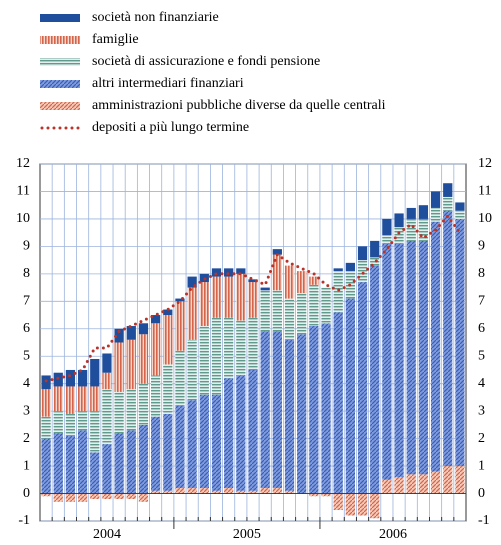 The height and width of the screenshot is (545, 501). What do you see at coordinates (24, 520) in the screenshot?
I see `y-tick-label: -1` at bounding box center [24, 520].